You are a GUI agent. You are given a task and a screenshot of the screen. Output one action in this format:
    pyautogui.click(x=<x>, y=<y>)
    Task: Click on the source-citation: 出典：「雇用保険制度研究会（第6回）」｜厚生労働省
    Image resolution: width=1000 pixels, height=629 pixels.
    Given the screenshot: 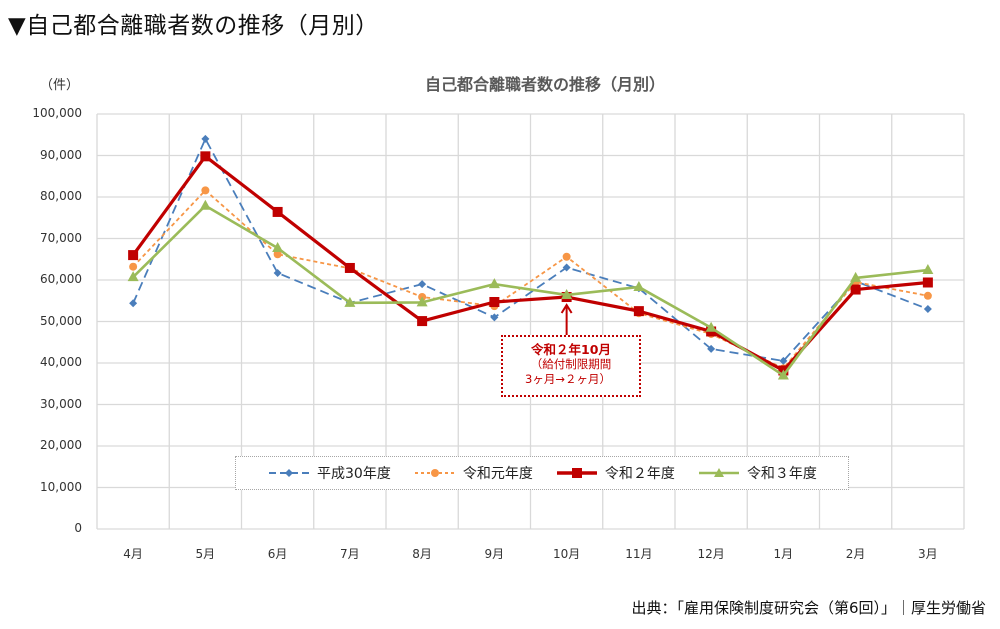 What is the action you would take?
    pyautogui.click(x=808, y=608)
    